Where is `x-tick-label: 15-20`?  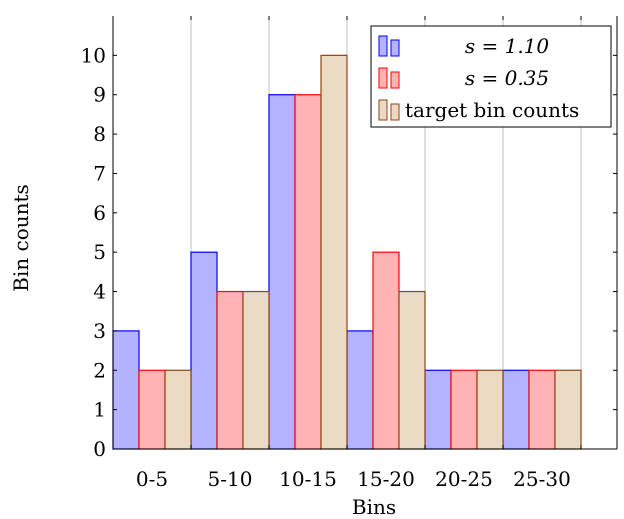
x-tick-label: 15-20 is located at coordinates (386, 479).